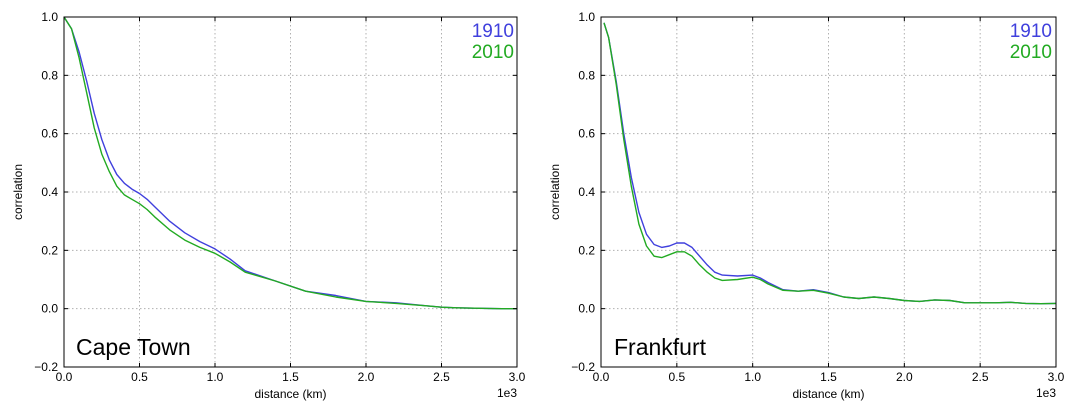 This screenshot has height=405, width=1073. I want to click on city-annotation: Frankfurt, so click(660, 347).